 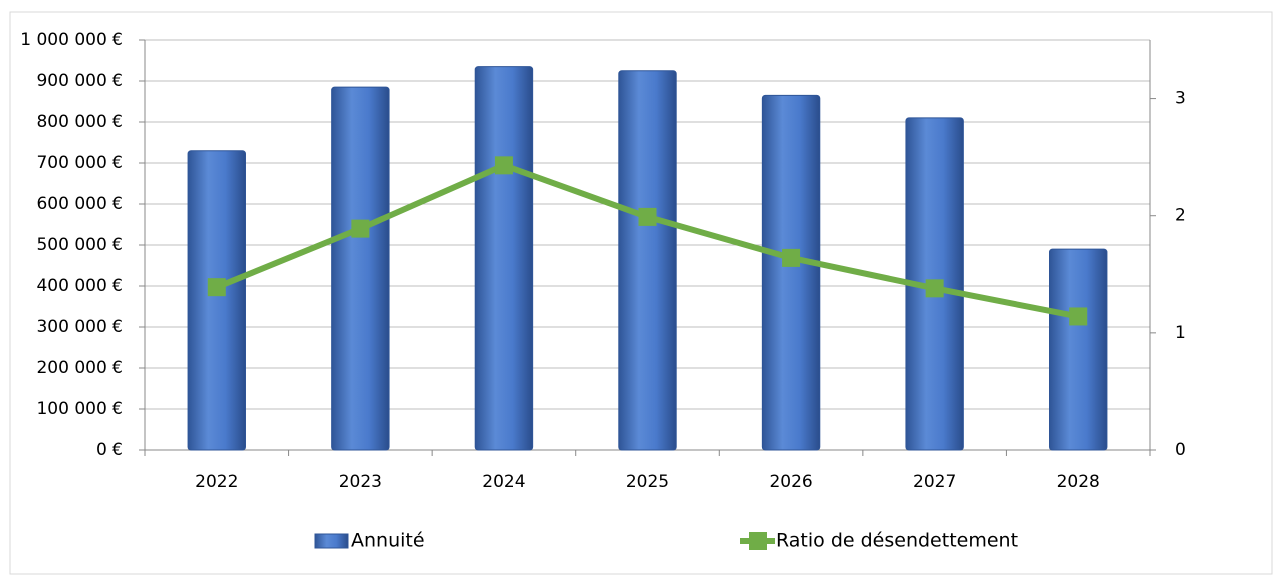 I want to click on y-tick-label: 400 000 €, so click(x=79, y=286).